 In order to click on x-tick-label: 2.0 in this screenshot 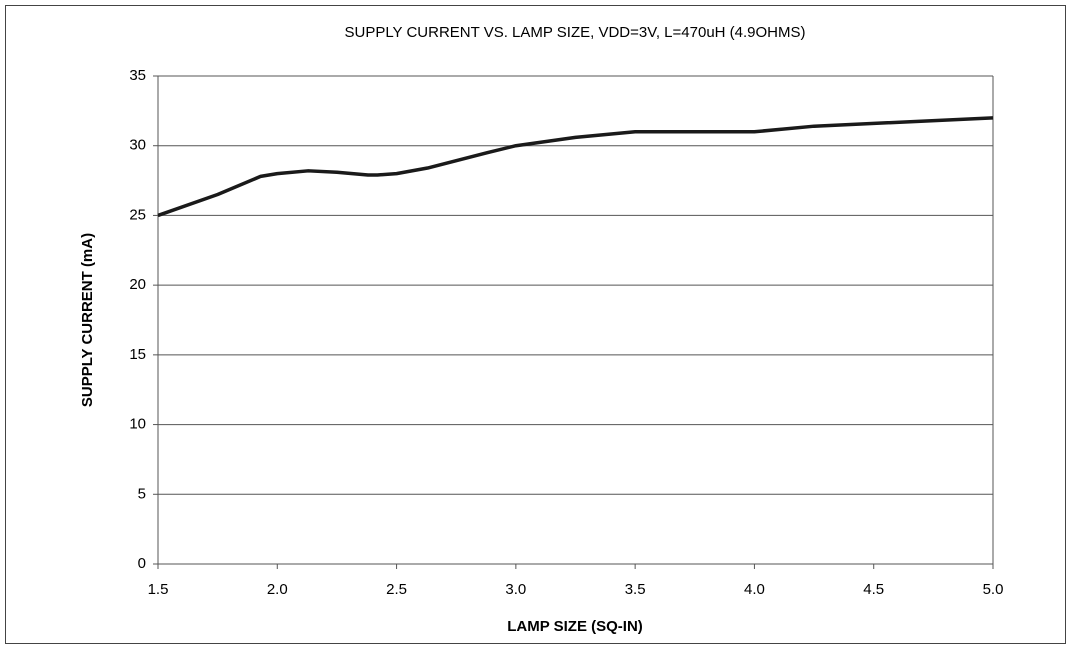, I will do `click(277, 589)`.